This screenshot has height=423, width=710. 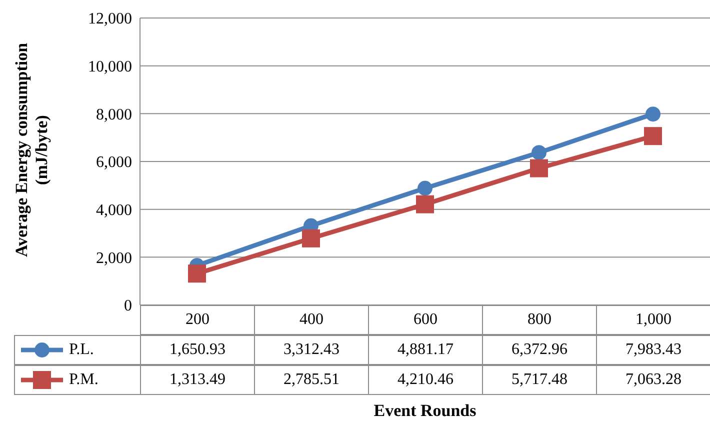 What do you see at coordinates (540, 380) in the screenshot?
I see `data-label: 5,717.48` at bounding box center [540, 380].